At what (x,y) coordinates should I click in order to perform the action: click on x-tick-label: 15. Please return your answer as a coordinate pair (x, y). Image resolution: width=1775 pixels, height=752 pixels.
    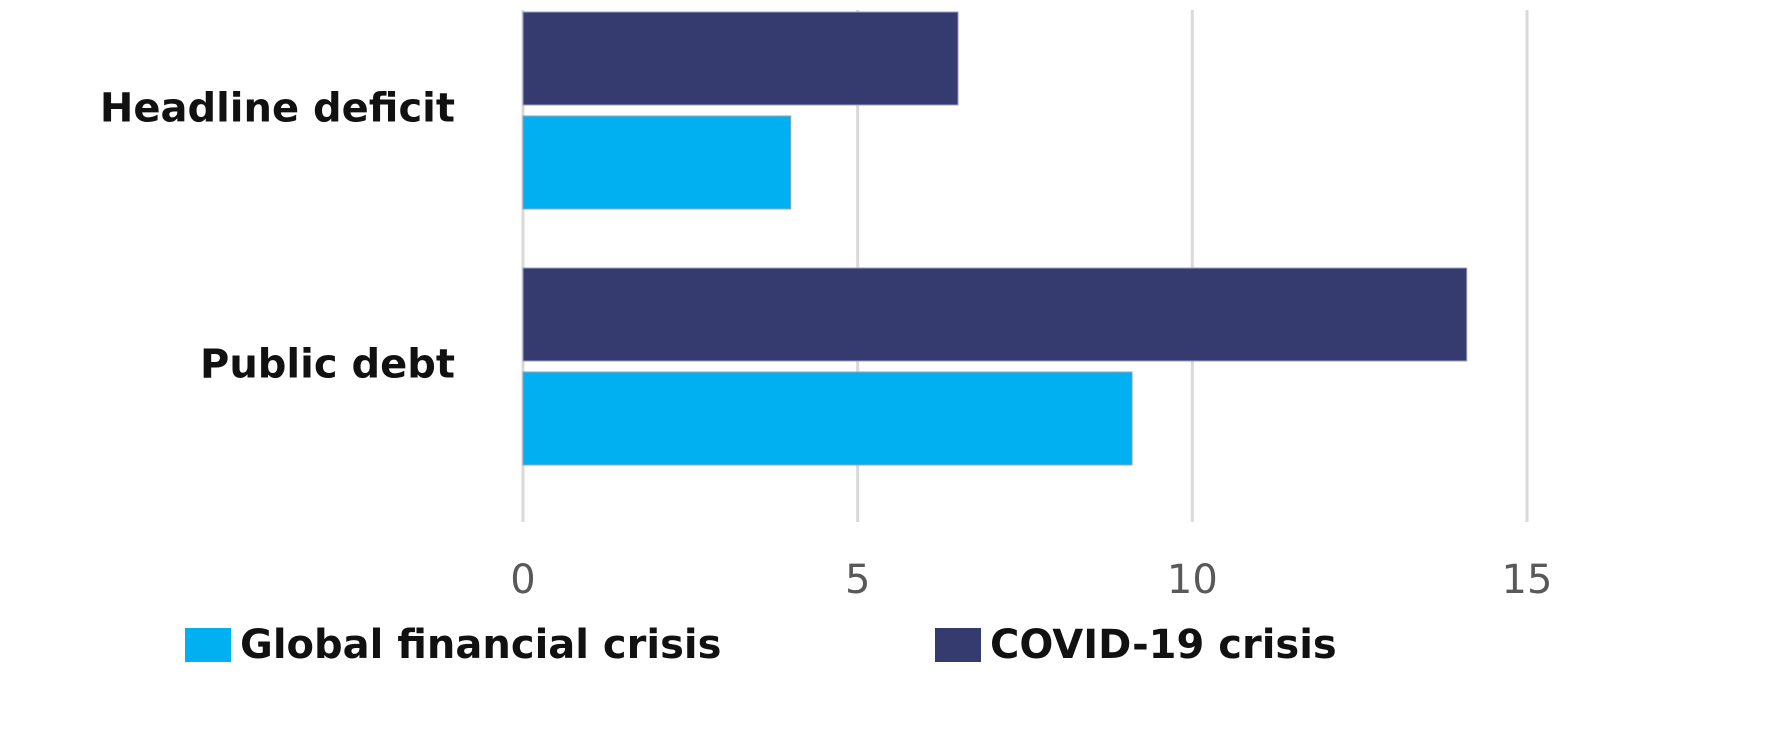
    Looking at the image, I should click on (1527, 580).